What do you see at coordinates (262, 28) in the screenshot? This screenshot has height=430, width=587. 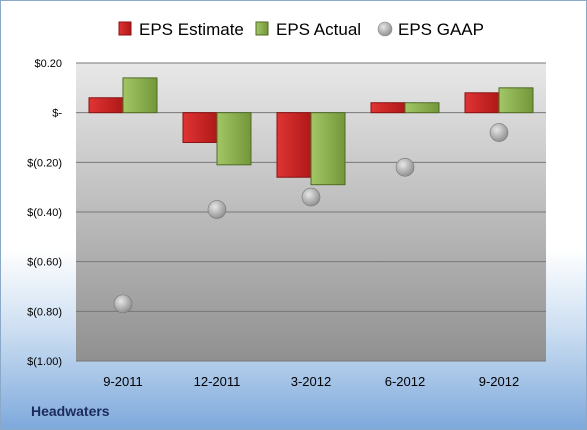 I see `legend-eps-actual-swatch` at bounding box center [262, 28].